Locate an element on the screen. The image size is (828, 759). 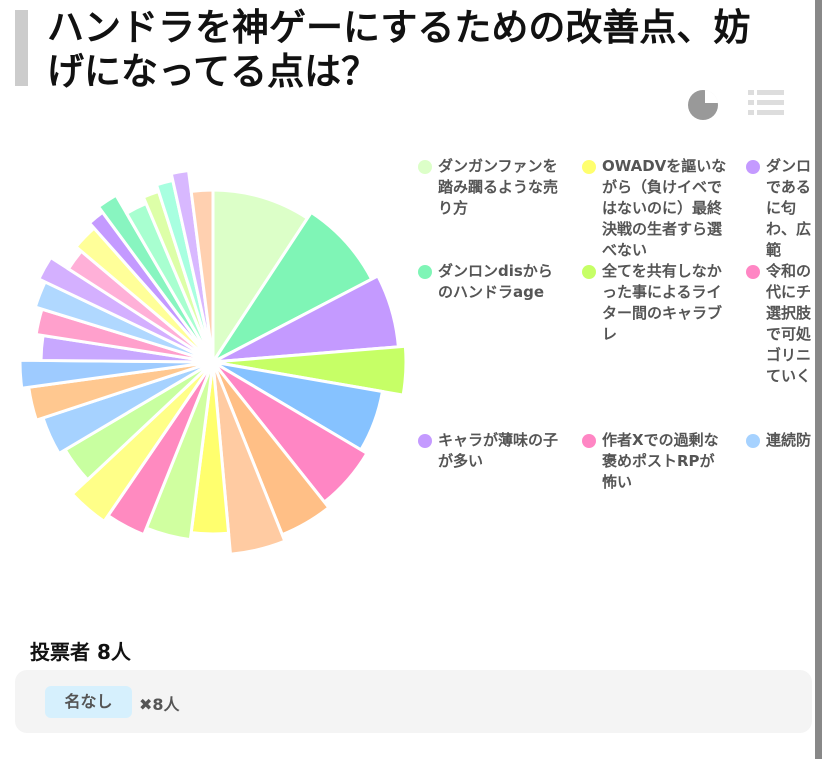
legend-item: ダンロであるに匂わ、広範 is located at coordinates (779, 208).